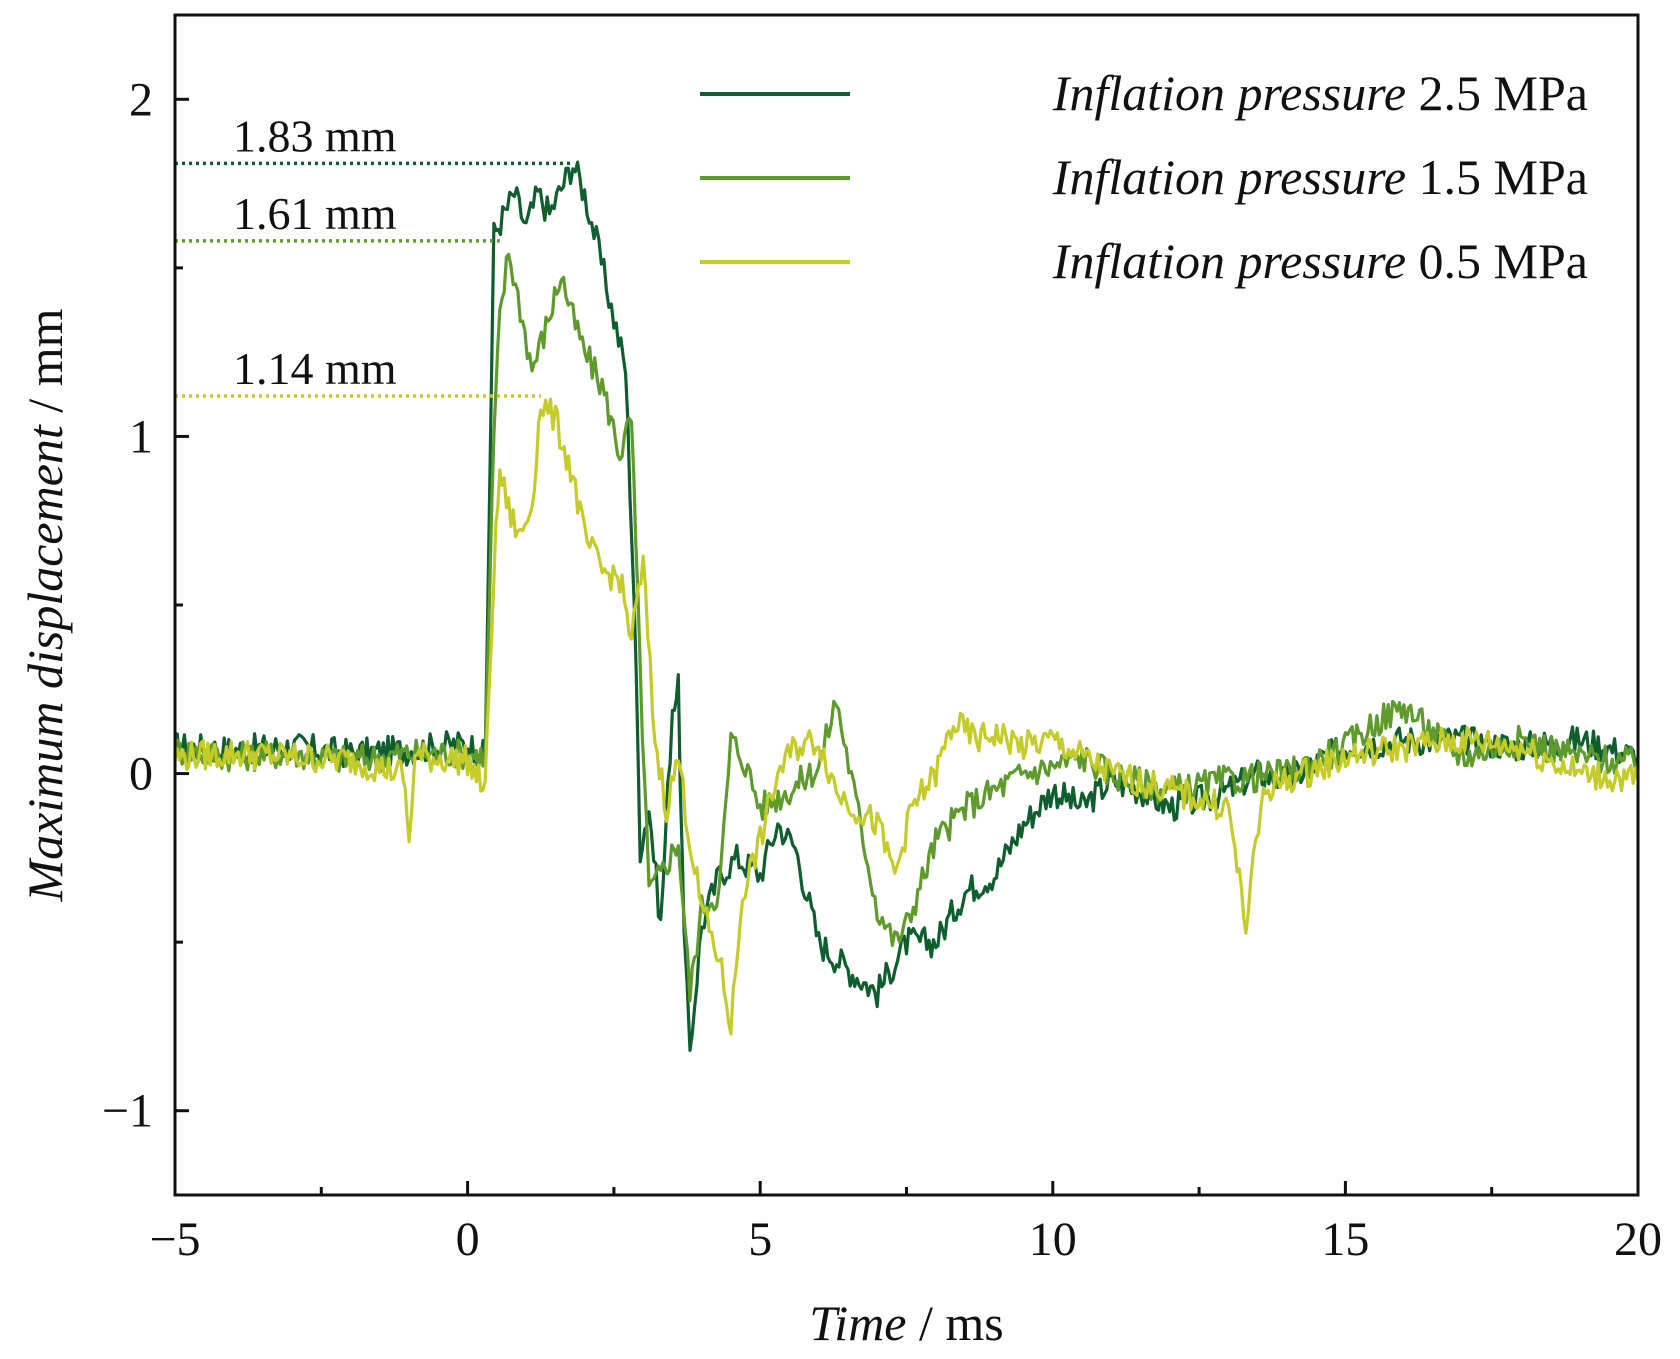  Describe the element at coordinates (315, 135) in the screenshot. I see `annotation-label-1: 1.83 mm` at that location.